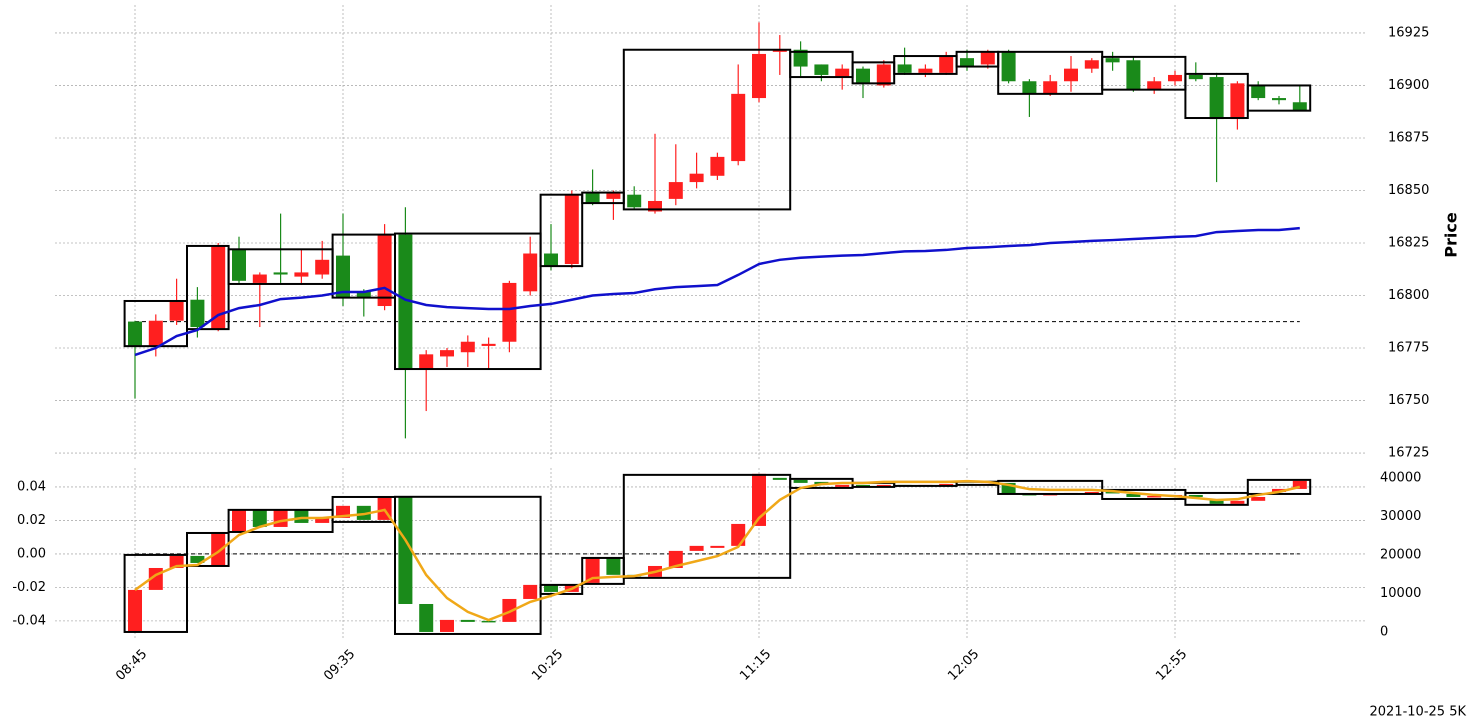 The width and height of the screenshot is (1472, 721). I want to click on y-tick-label: 16925, so click(1408, 32).